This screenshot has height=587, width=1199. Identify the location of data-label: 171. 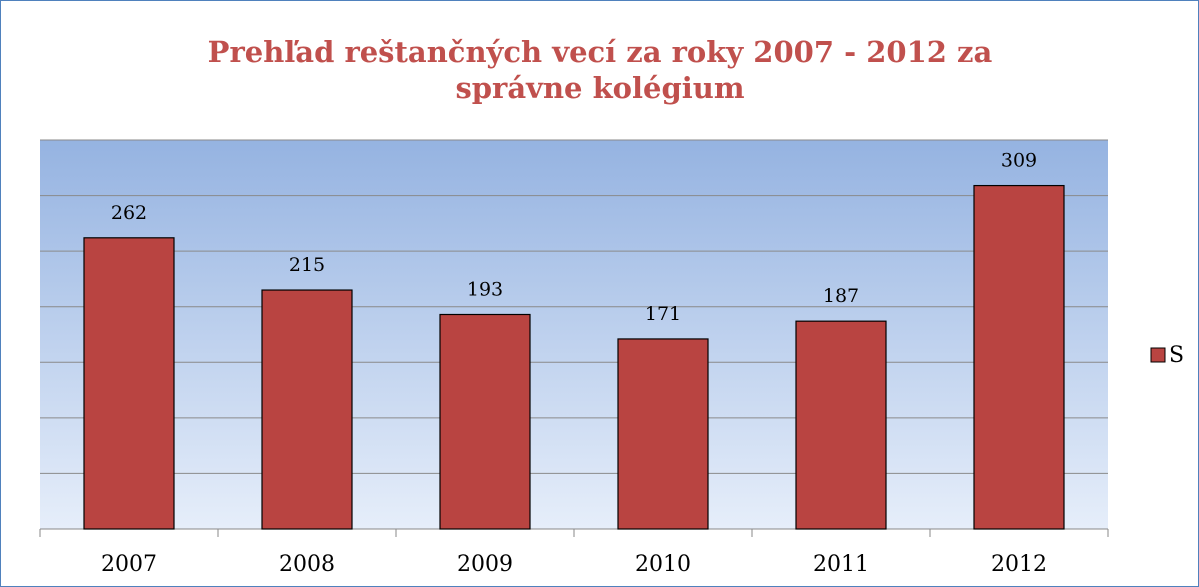
(663, 314).